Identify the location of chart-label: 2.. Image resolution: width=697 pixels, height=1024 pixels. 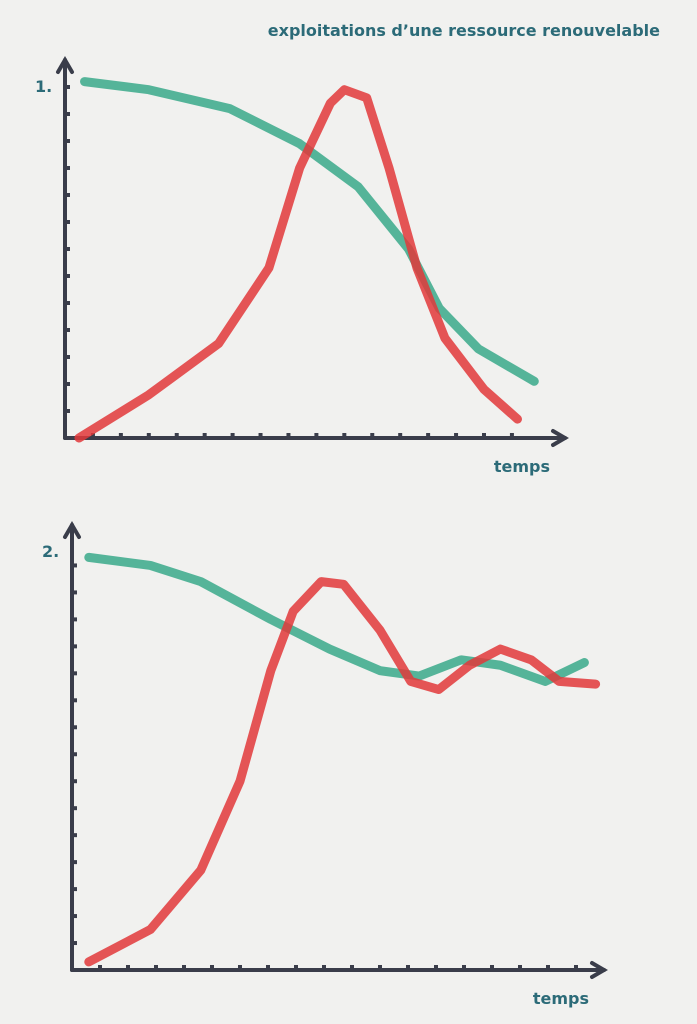
(50, 551).